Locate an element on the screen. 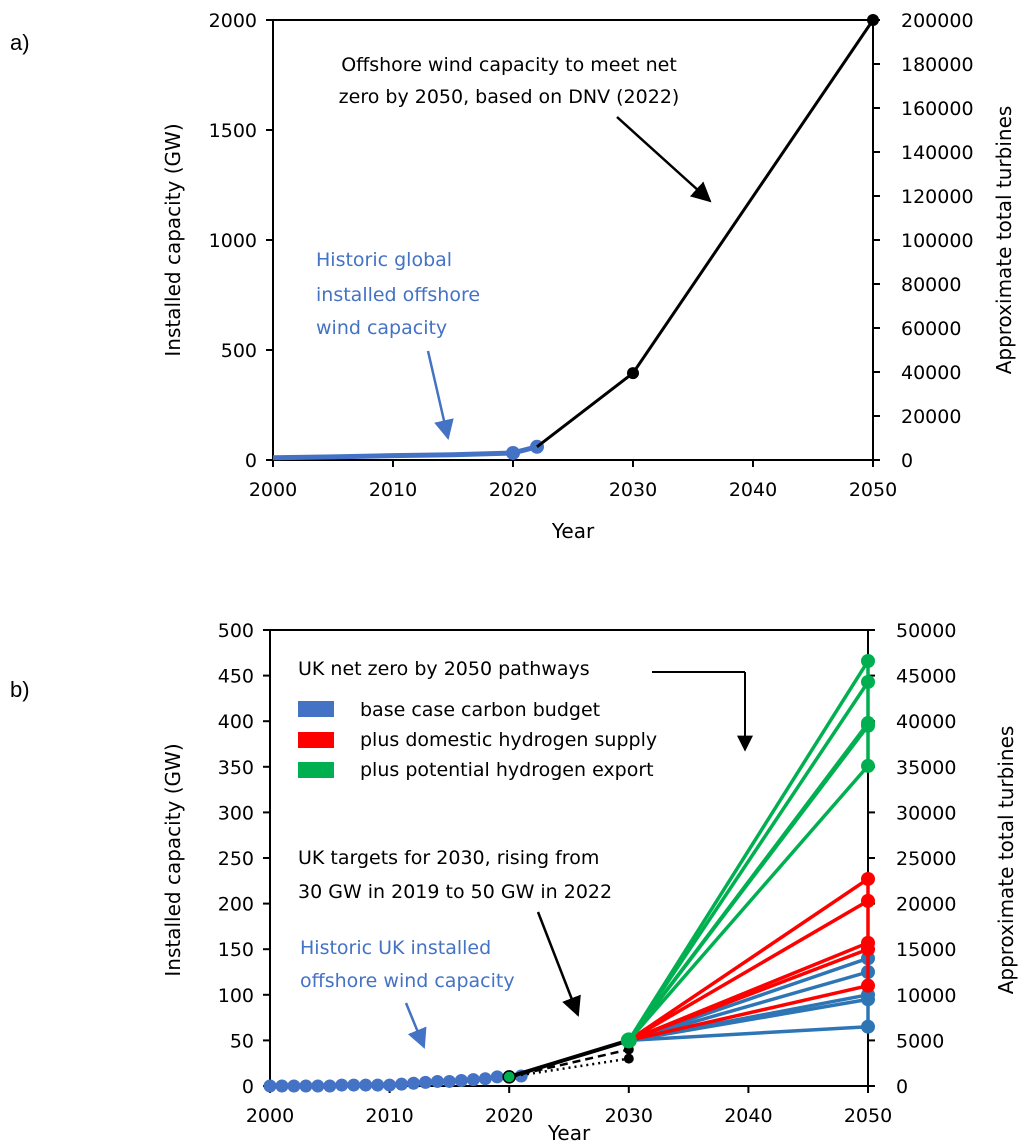 This screenshot has height=1148, width=1024. legend-label-domestic: plus domestic hydrogen supply is located at coordinates (508, 740).